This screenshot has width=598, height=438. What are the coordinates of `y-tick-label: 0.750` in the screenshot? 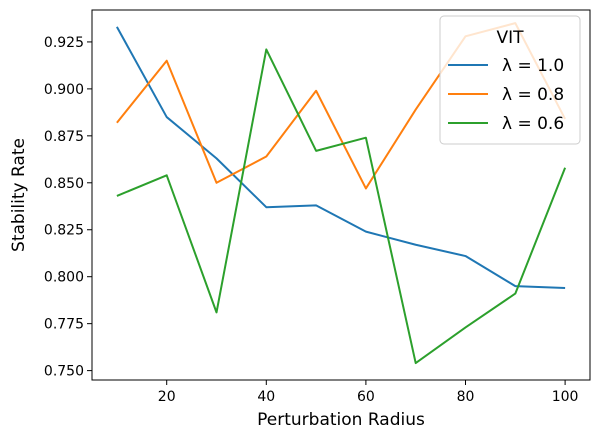 It's located at (64, 372).